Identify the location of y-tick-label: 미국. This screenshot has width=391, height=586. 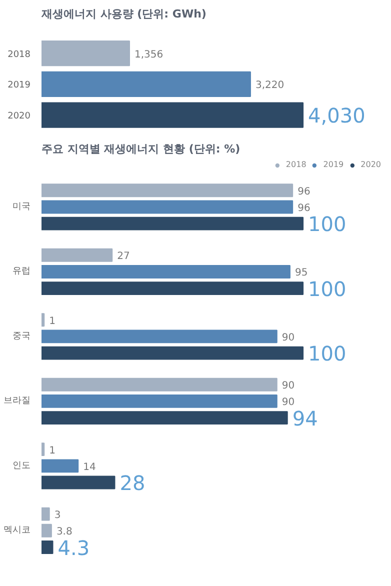
(21, 207).